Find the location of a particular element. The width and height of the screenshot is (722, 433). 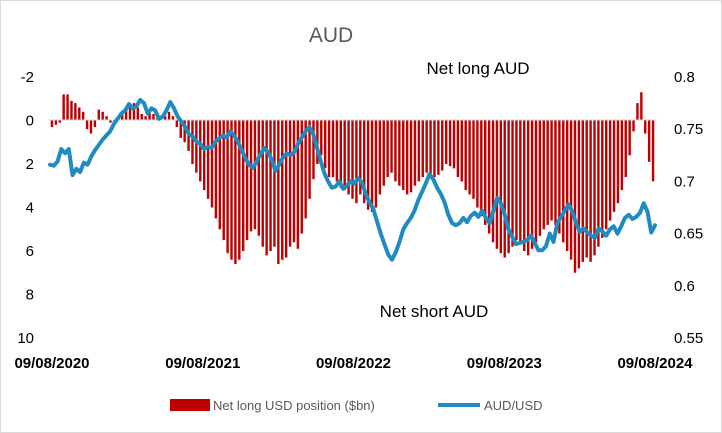

x-tick-label-4: 09/08/2024 is located at coordinates (655, 363).